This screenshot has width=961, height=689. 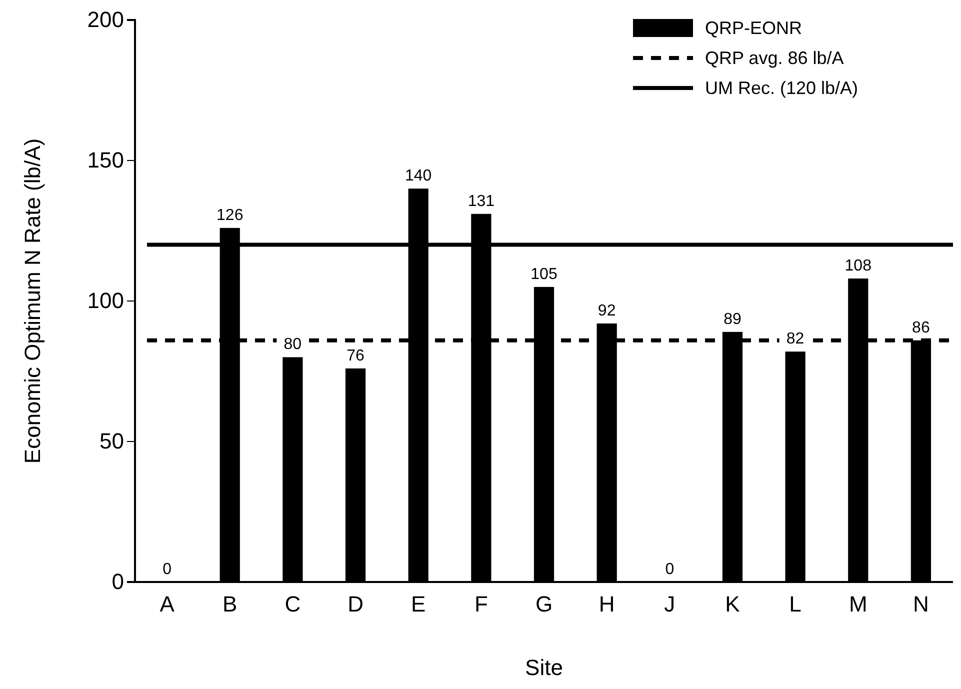 I want to click on y-tick-label: 200, so click(x=105, y=19).